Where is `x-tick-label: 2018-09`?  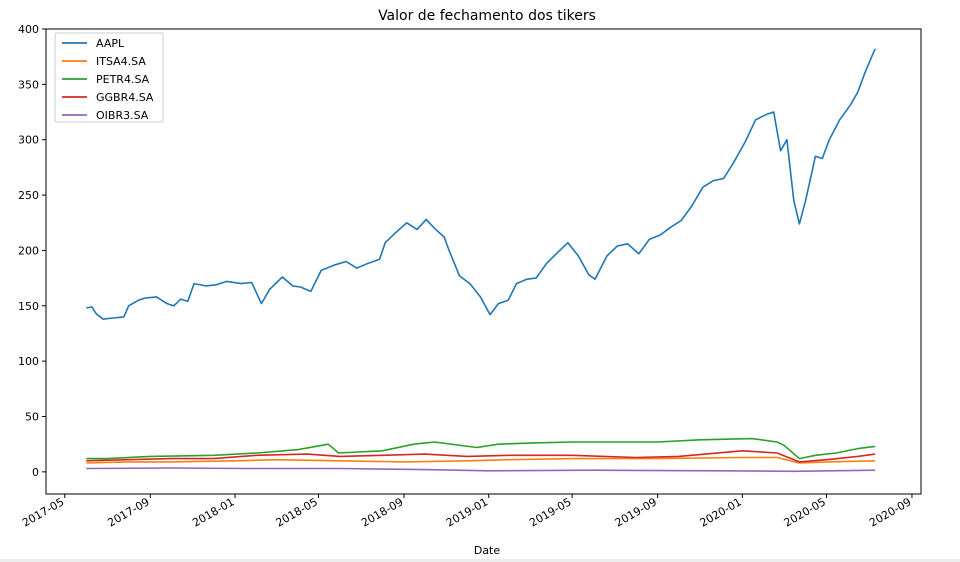 x-tick-label: 2018-09 is located at coordinates (382, 512).